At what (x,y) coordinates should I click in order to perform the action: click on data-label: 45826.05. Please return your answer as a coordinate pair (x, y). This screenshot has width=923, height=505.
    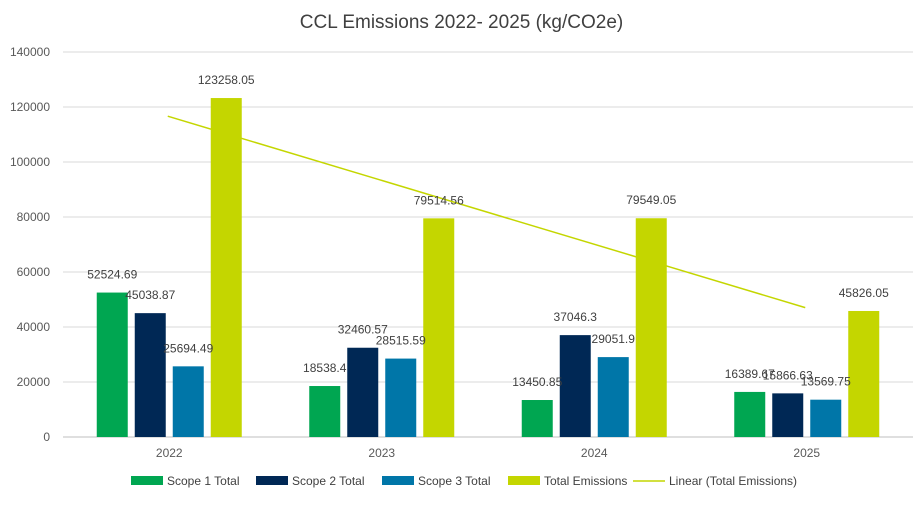
    Looking at the image, I should click on (864, 293).